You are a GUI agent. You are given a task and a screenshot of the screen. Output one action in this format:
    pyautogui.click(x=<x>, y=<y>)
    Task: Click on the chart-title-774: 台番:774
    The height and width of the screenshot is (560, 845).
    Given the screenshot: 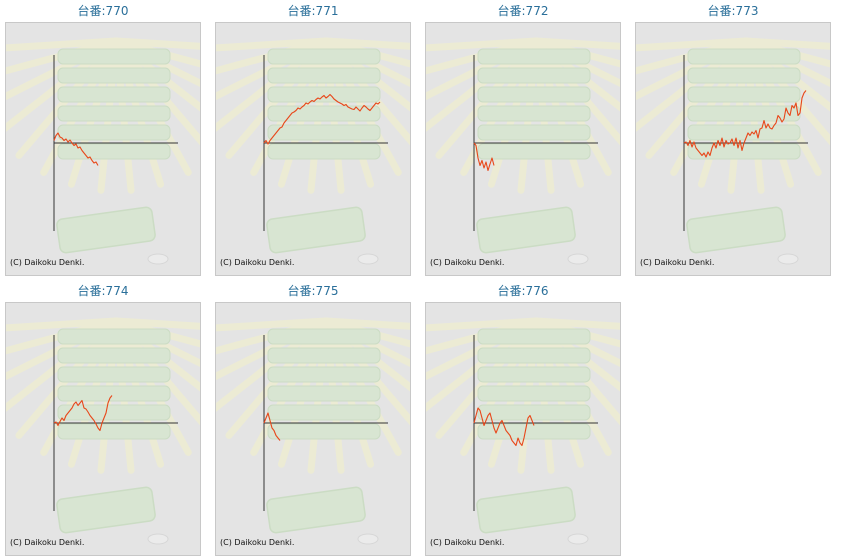 What is the action you would take?
    pyautogui.click(x=103, y=291)
    